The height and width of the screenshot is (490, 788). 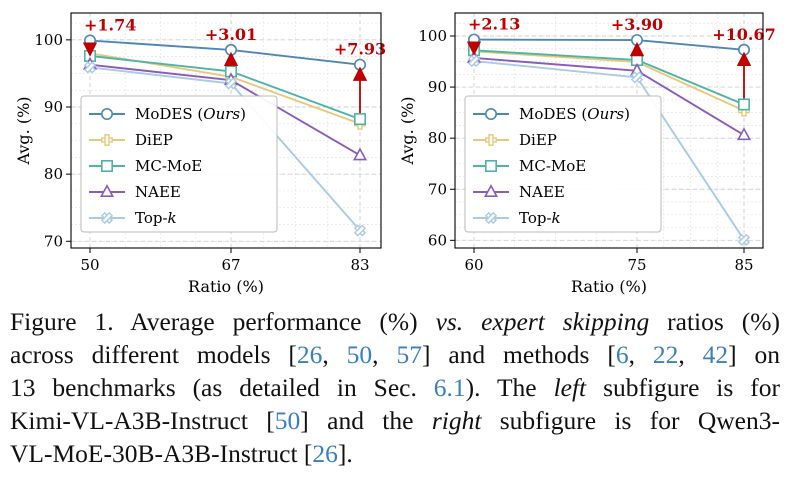 What do you see at coordinates (110, 25) in the screenshot?
I see `improvement-label: +1.74` at bounding box center [110, 25].